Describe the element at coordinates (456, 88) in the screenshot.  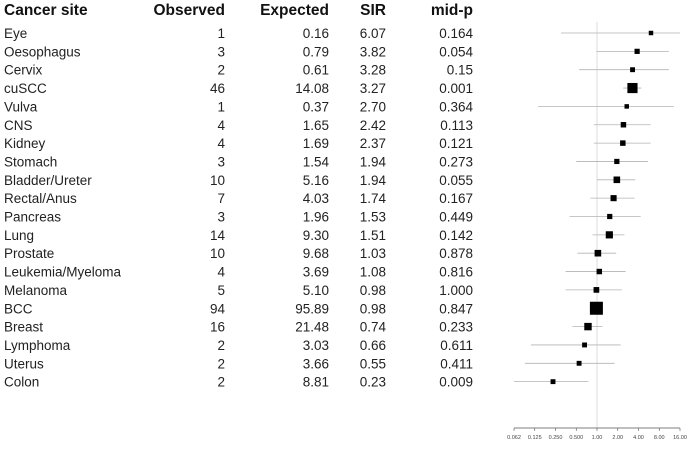
I see `cell-mid-p: 0.001` at that location.